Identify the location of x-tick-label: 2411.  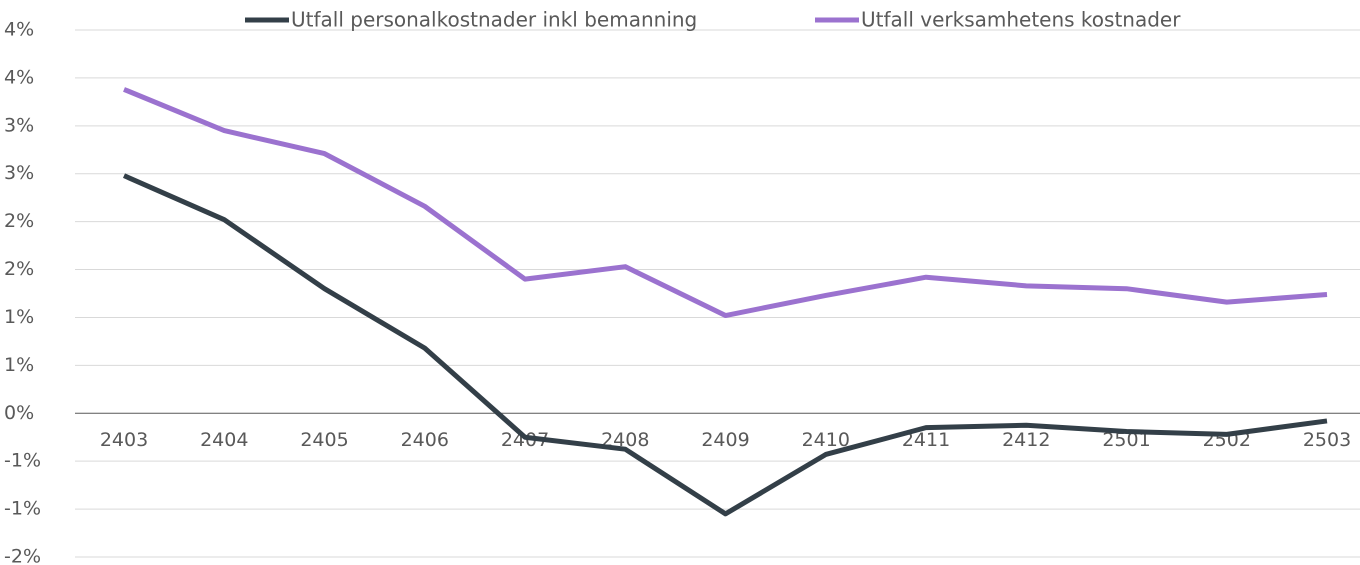
(926, 440).